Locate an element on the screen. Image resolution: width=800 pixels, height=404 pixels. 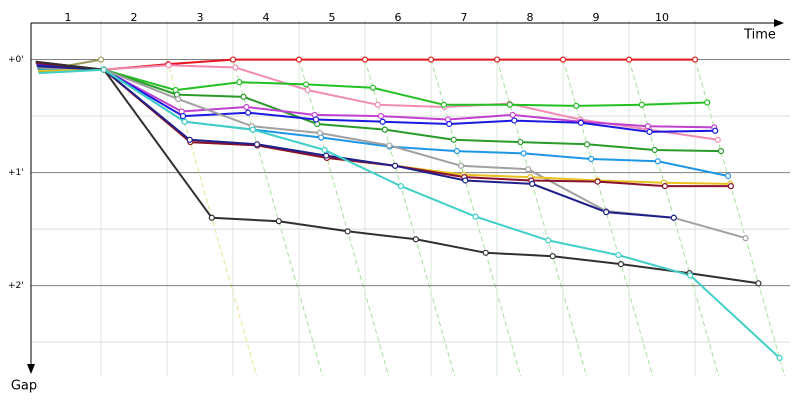
lap-label: 1 is located at coordinates (67, 17).